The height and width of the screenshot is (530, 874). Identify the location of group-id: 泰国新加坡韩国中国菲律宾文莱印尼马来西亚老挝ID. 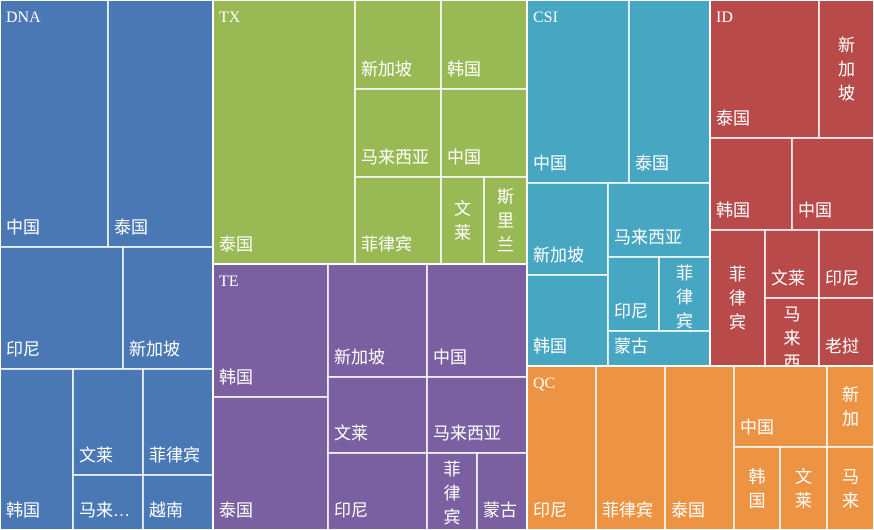
(791, 198).